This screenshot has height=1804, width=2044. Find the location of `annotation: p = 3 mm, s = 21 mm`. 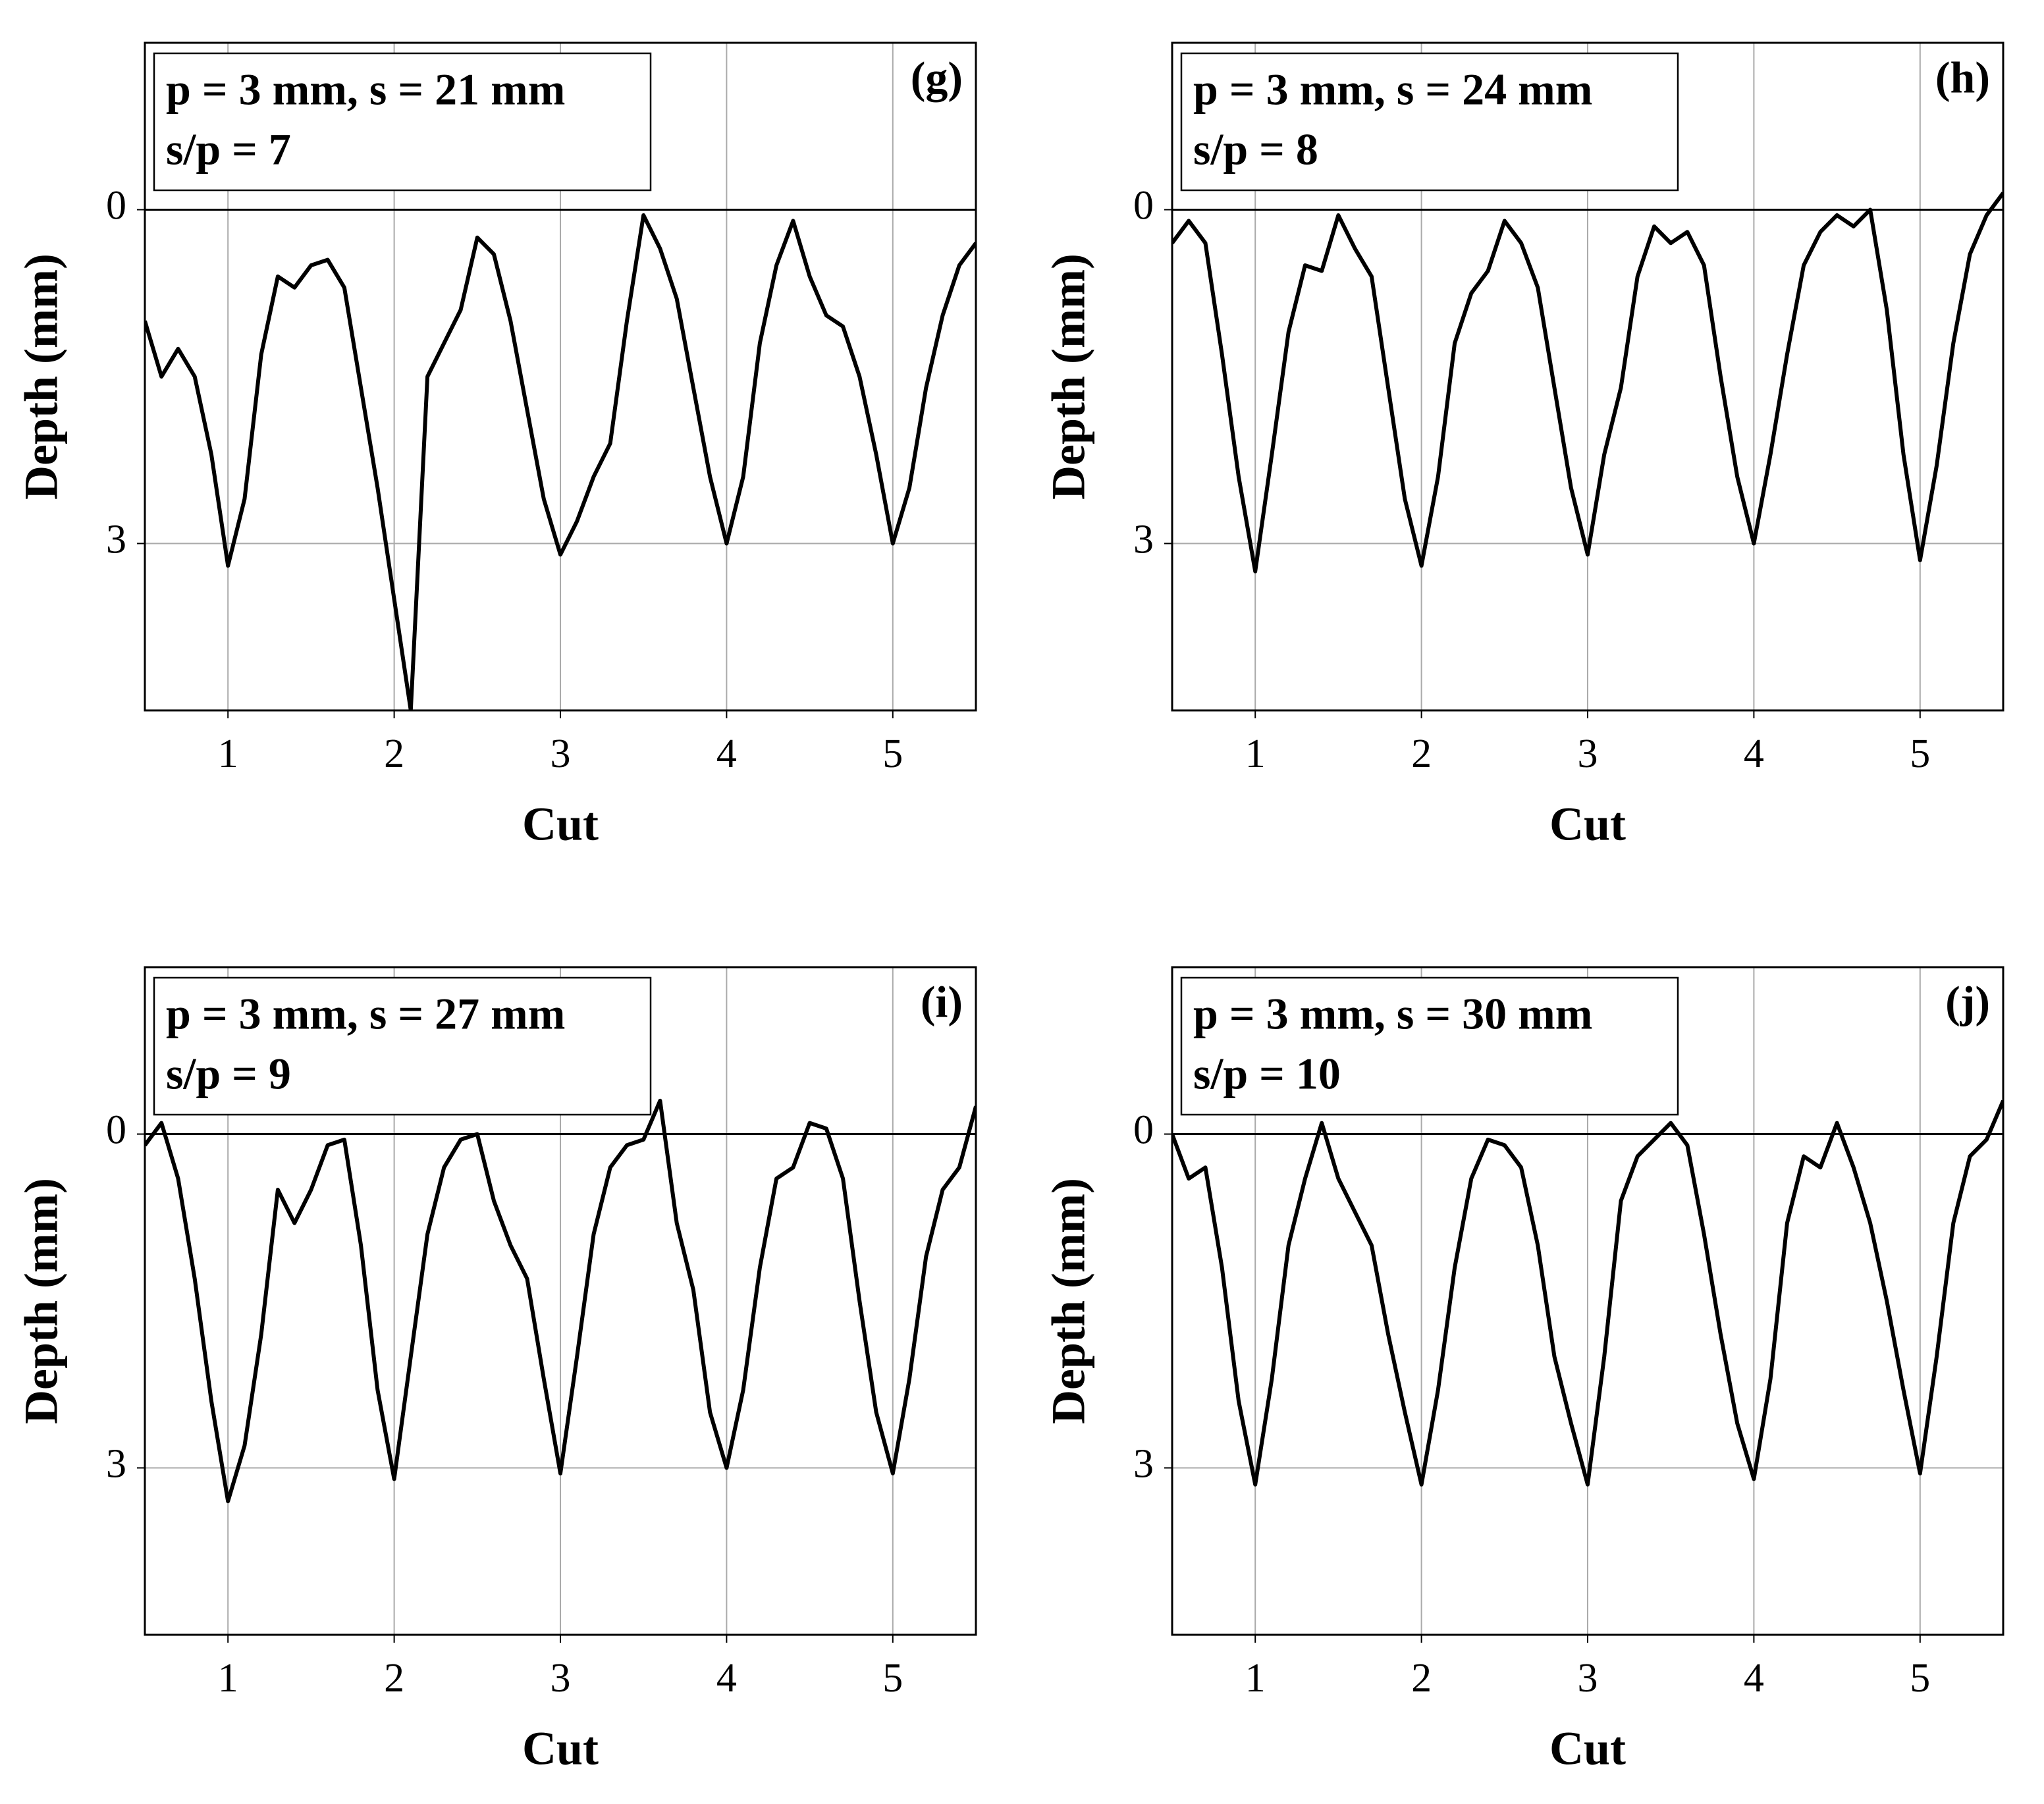

annotation: p = 3 mm, s = 21 mm is located at coordinates (365, 90).